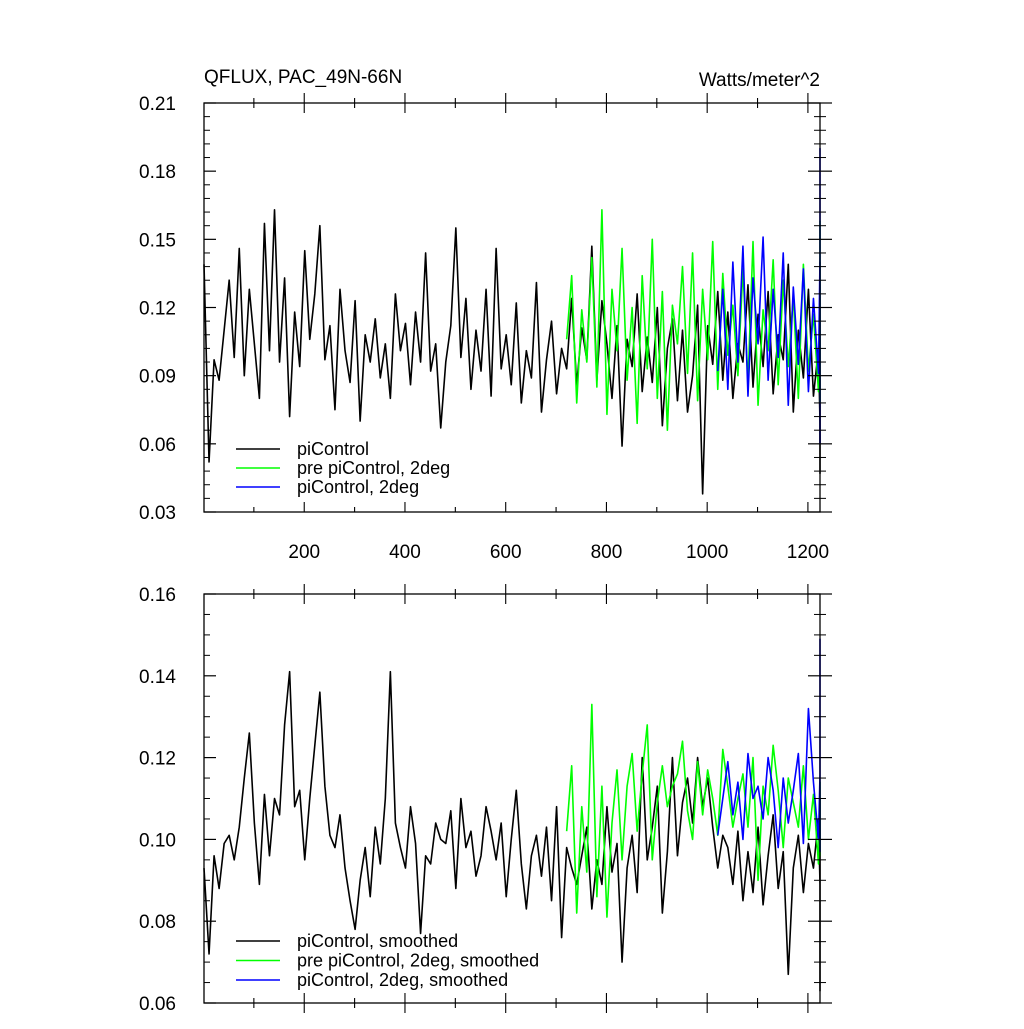  What do you see at coordinates (358, 487) in the screenshot?
I see `legend-label-picontrol-2deg: piControl, 2deg` at bounding box center [358, 487].